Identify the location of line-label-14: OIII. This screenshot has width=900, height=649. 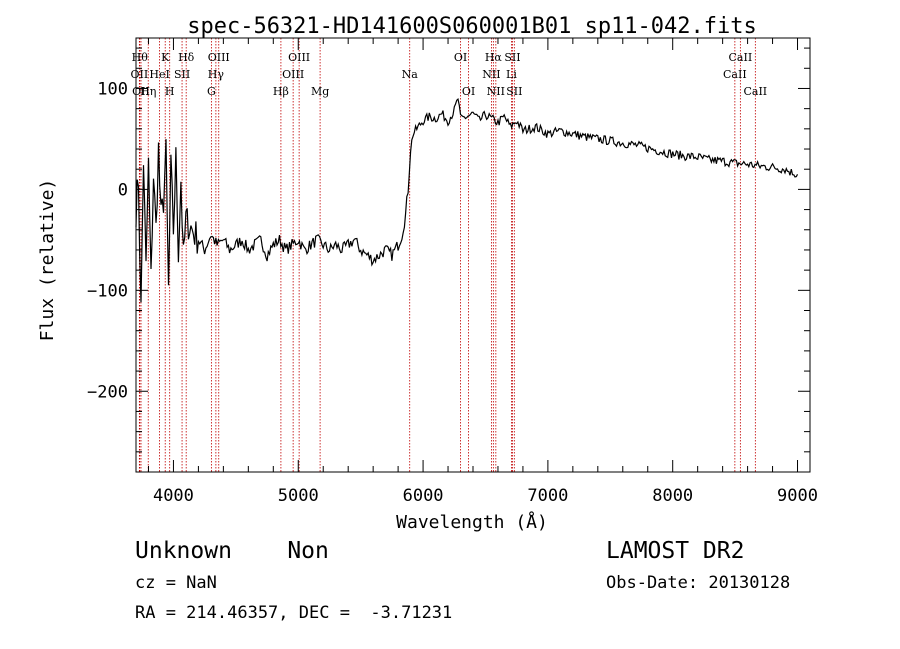
(299, 57).